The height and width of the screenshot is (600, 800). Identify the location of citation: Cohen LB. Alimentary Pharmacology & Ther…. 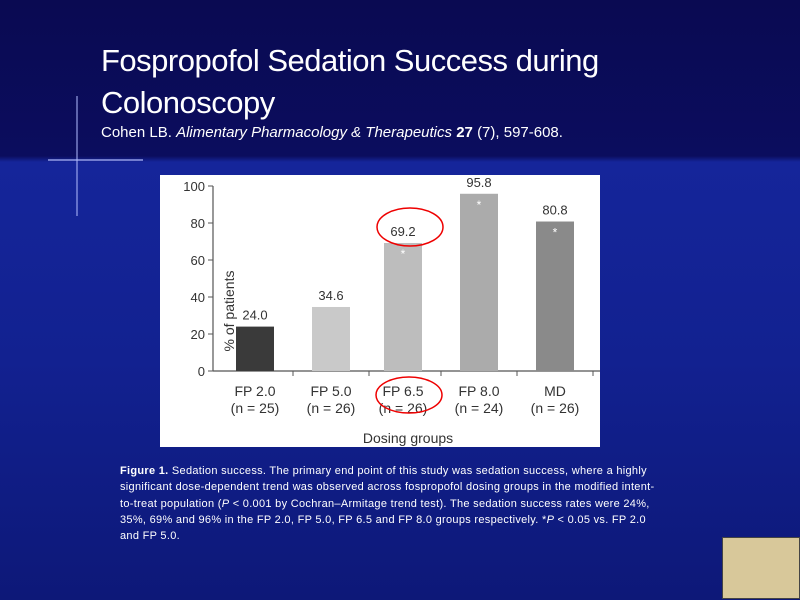
(332, 132).